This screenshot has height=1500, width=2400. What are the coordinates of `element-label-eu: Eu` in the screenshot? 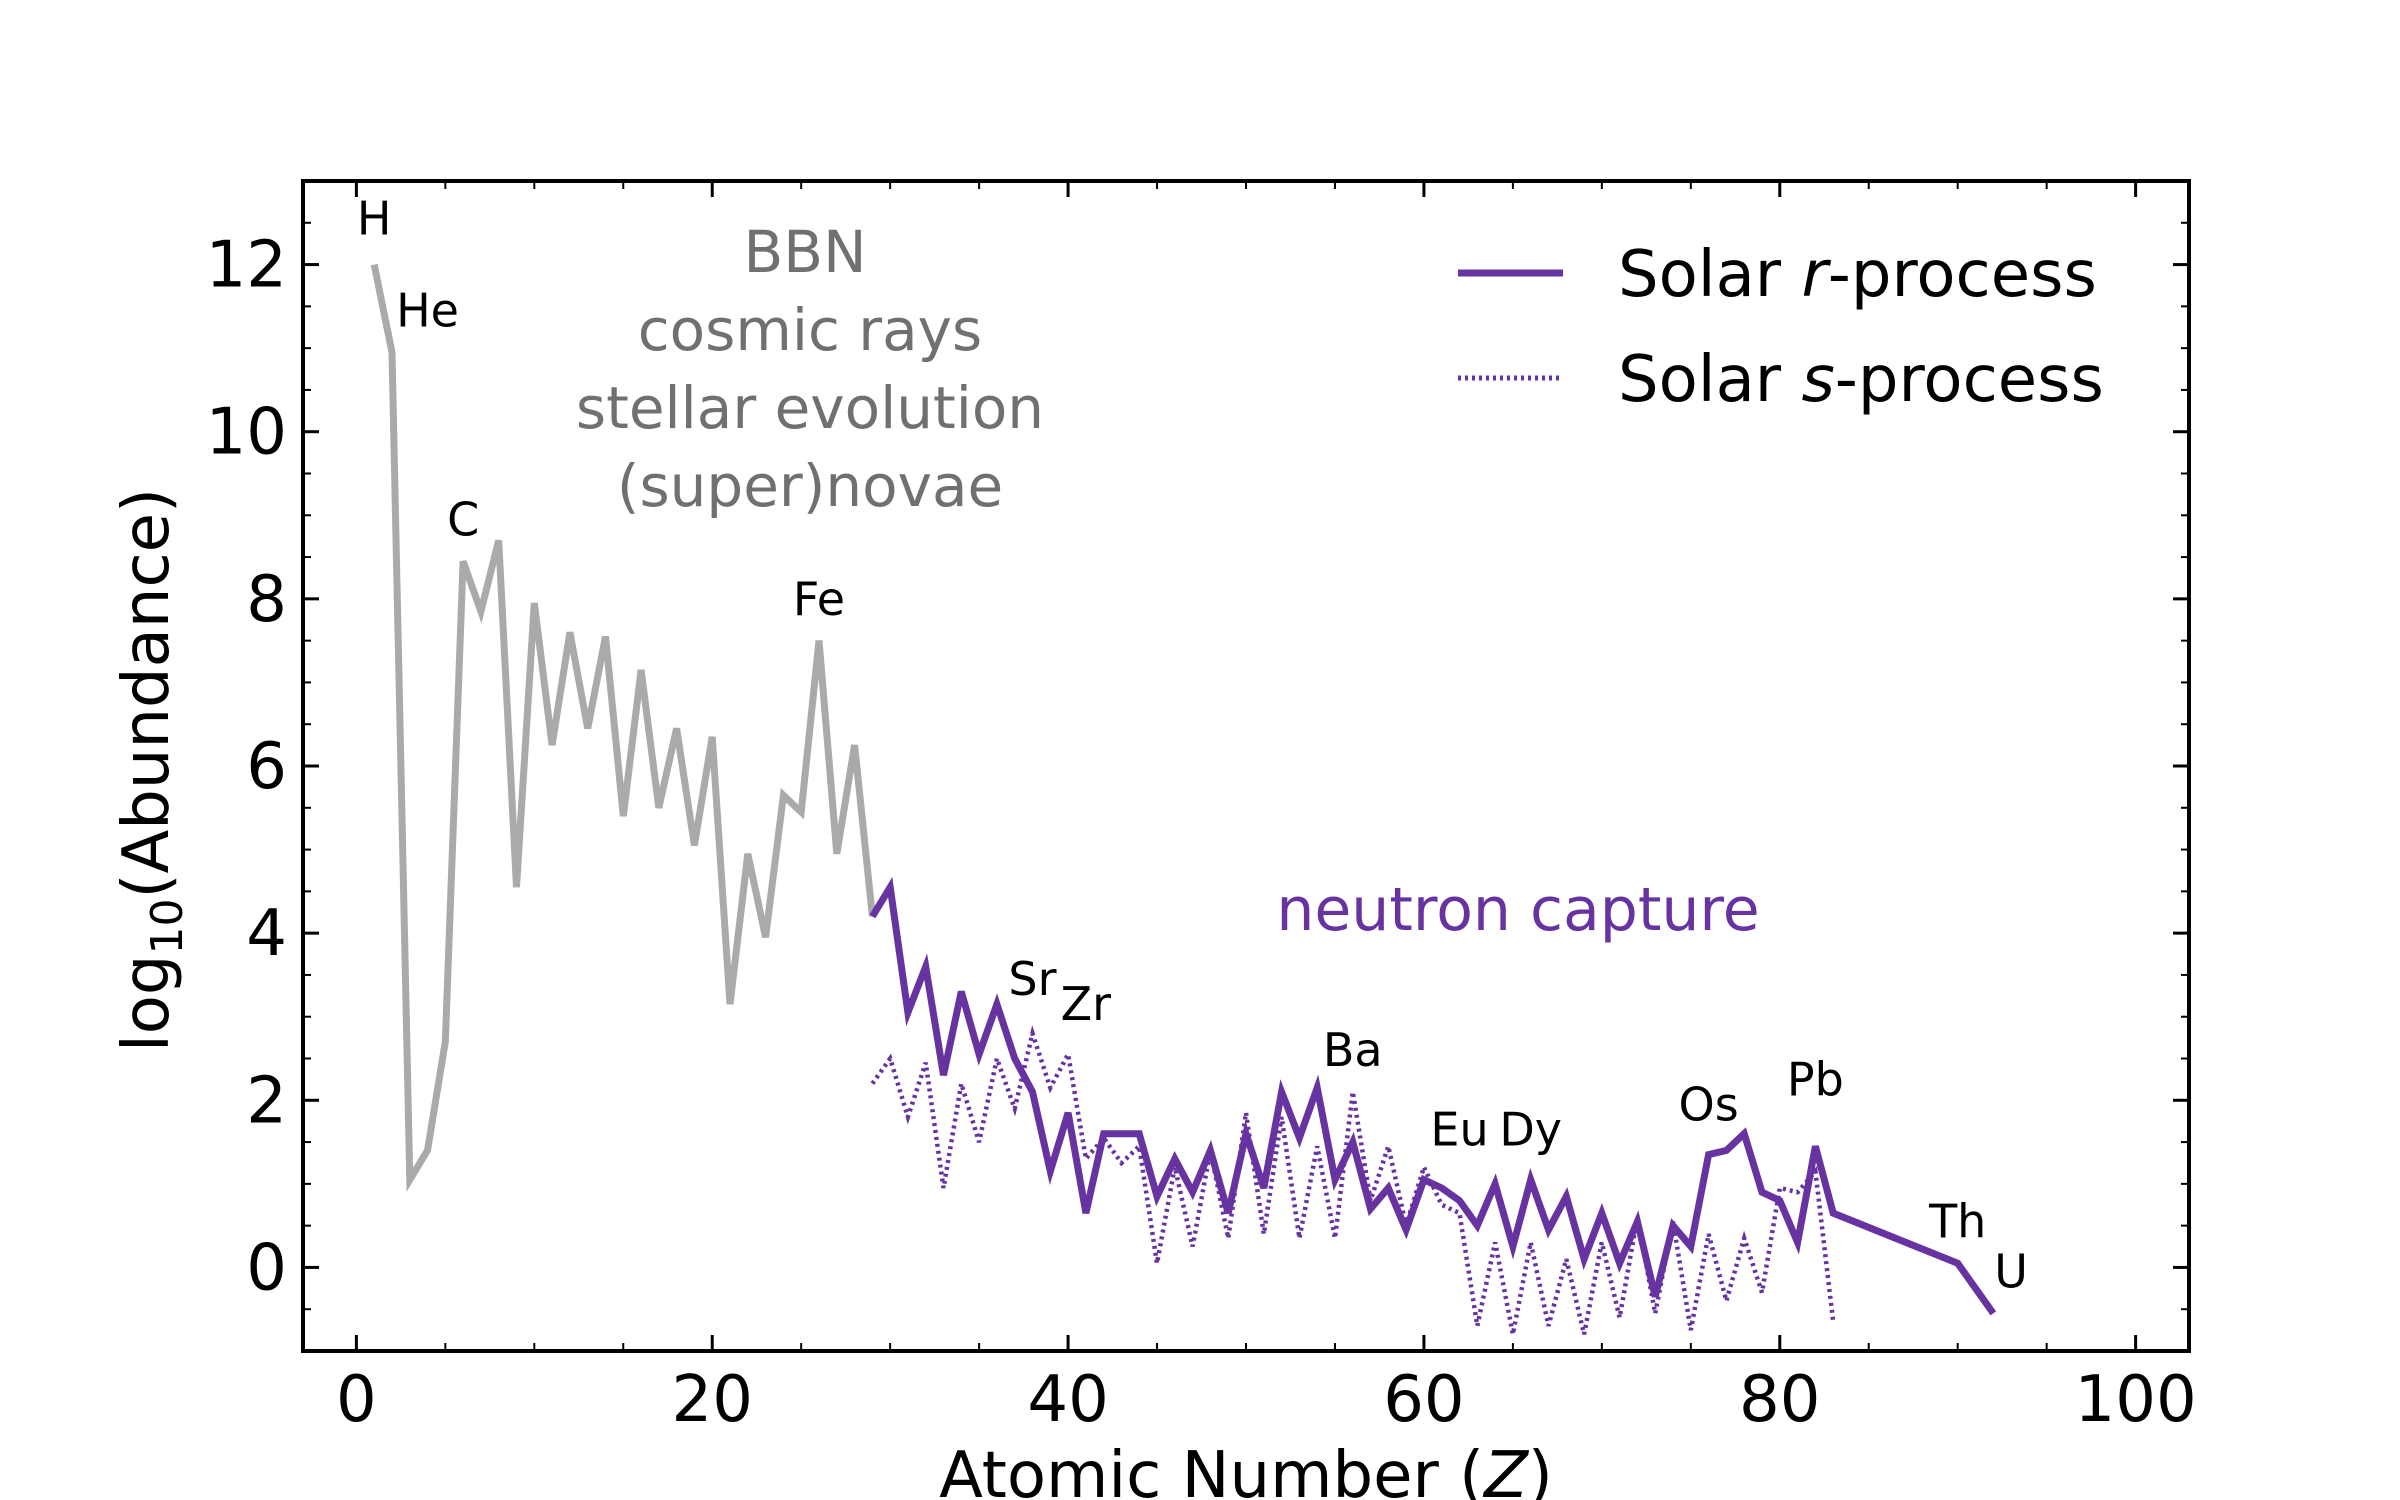 It's located at (1459, 1130).